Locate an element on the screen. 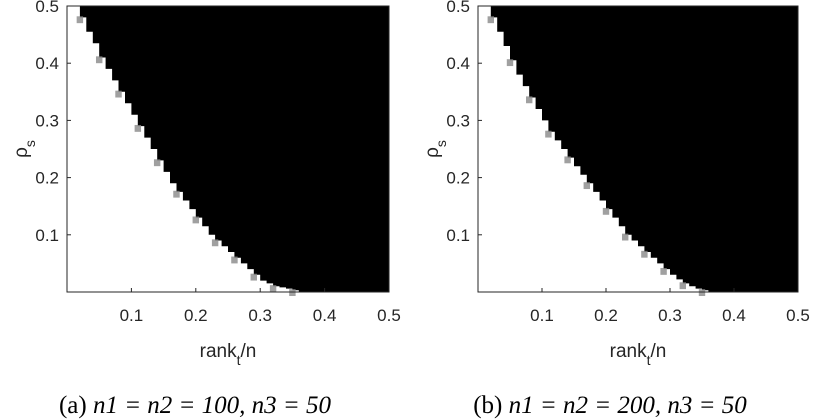 The width and height of the screenshot is (813, 420). y-ticks-a: 0.1 0.2 0.3 0.4 0.5 is located at coordinates (53, 122).